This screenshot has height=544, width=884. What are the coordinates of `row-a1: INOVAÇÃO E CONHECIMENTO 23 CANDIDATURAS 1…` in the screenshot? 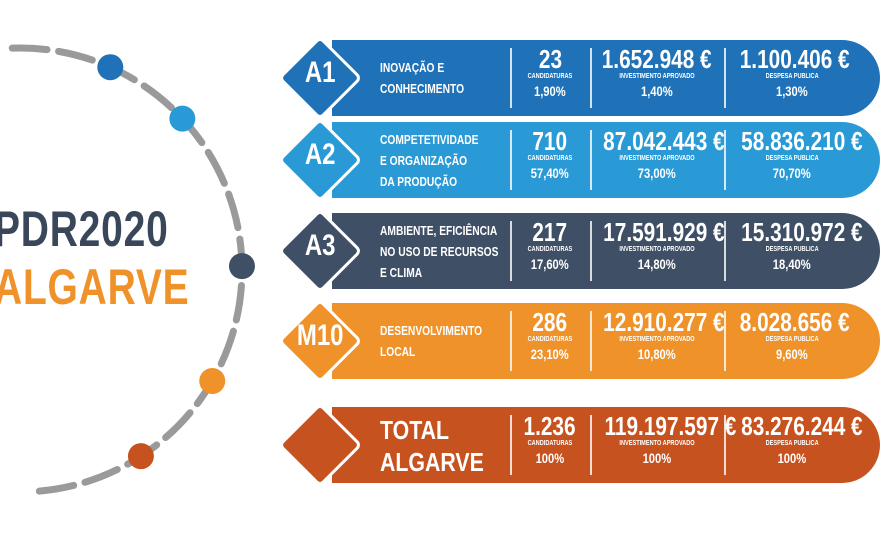 It's located at (580, 78).